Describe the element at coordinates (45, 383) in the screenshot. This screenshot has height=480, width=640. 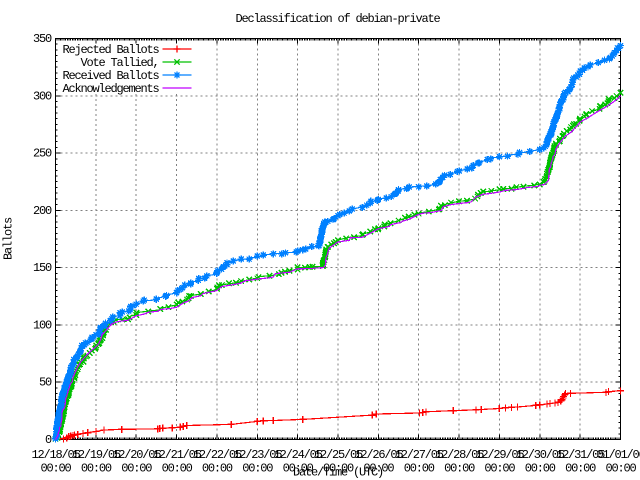
I see `svg-text: 50` at that location.